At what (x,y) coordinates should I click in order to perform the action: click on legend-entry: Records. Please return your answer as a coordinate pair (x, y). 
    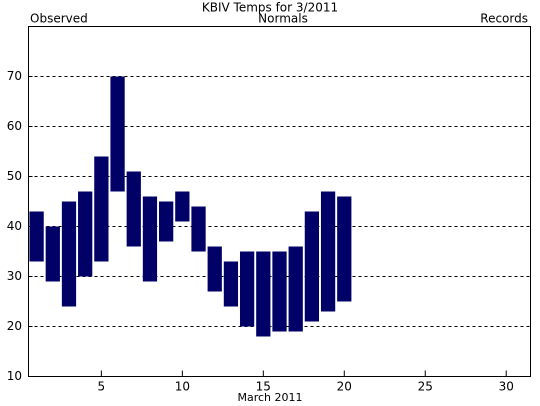
    Looking at the image, I should click on (504, 19).